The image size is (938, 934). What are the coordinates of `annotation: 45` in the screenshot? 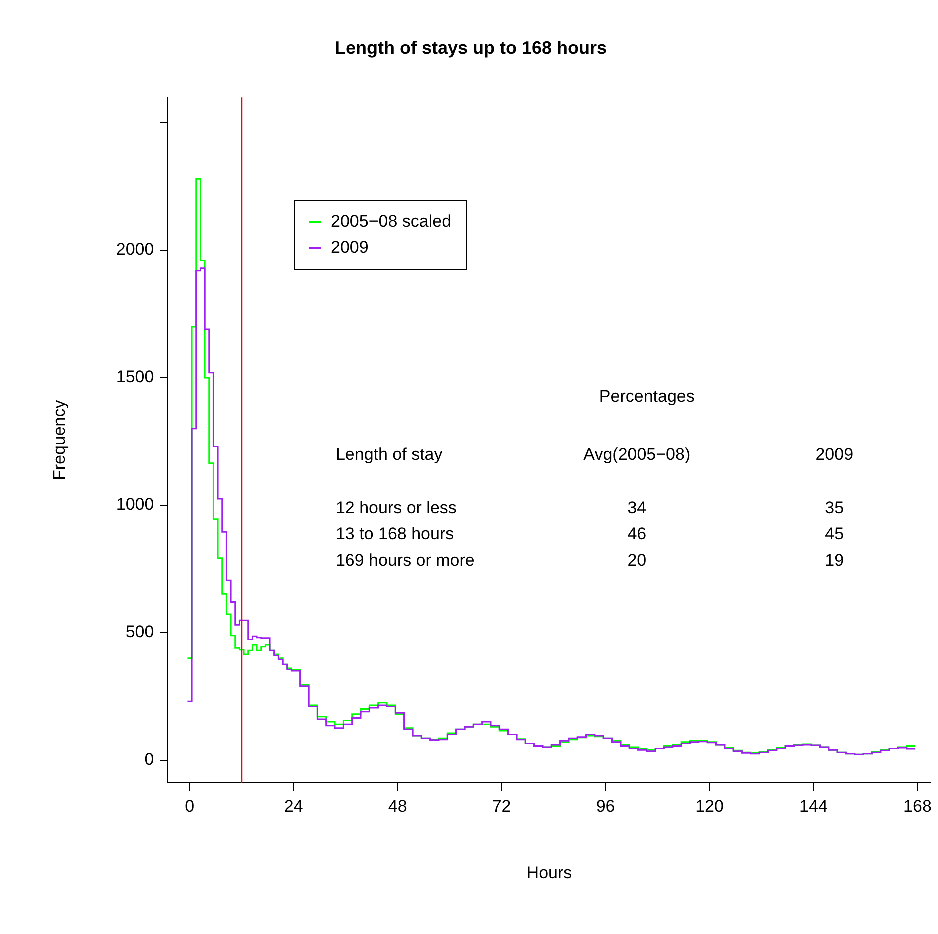 It's located at (834, 534).